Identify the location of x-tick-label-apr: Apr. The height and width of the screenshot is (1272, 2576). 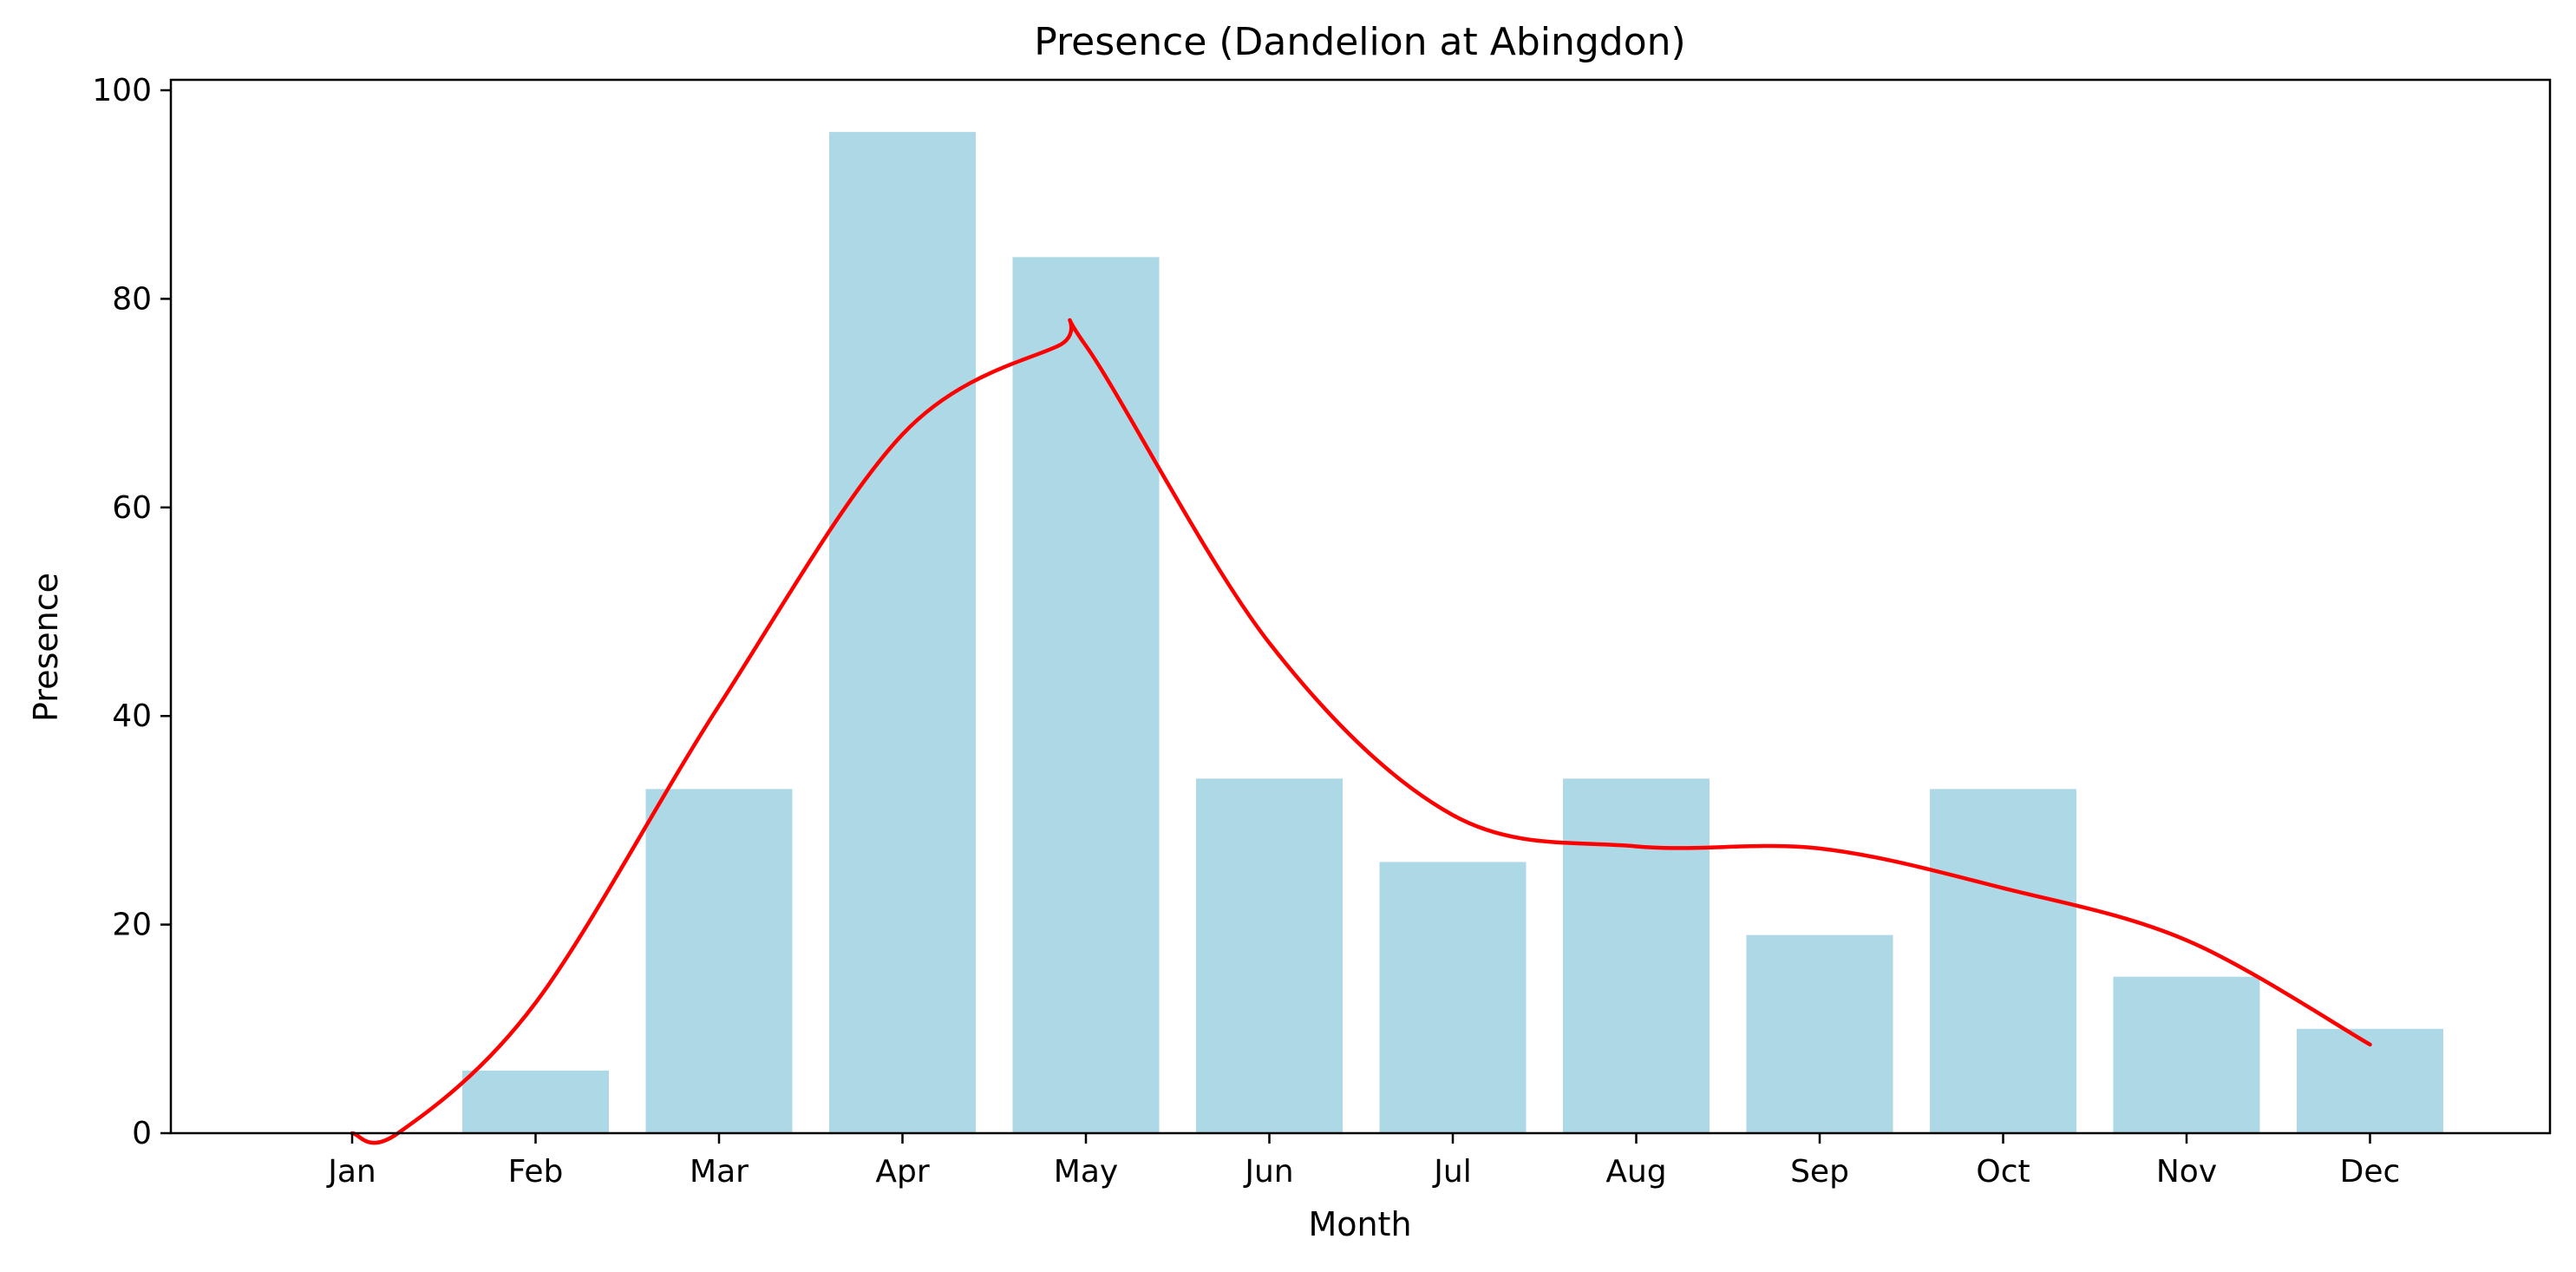
(902, 1172).